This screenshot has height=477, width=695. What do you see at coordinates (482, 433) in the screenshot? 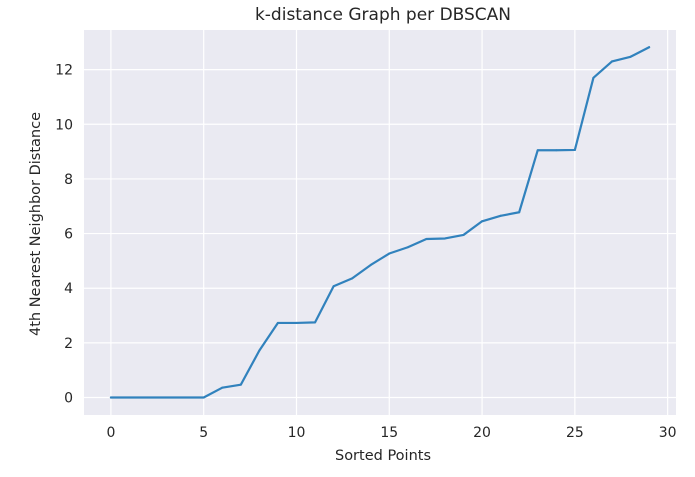
I see `x-tick-label: 20` at bounding box center [482, 433].